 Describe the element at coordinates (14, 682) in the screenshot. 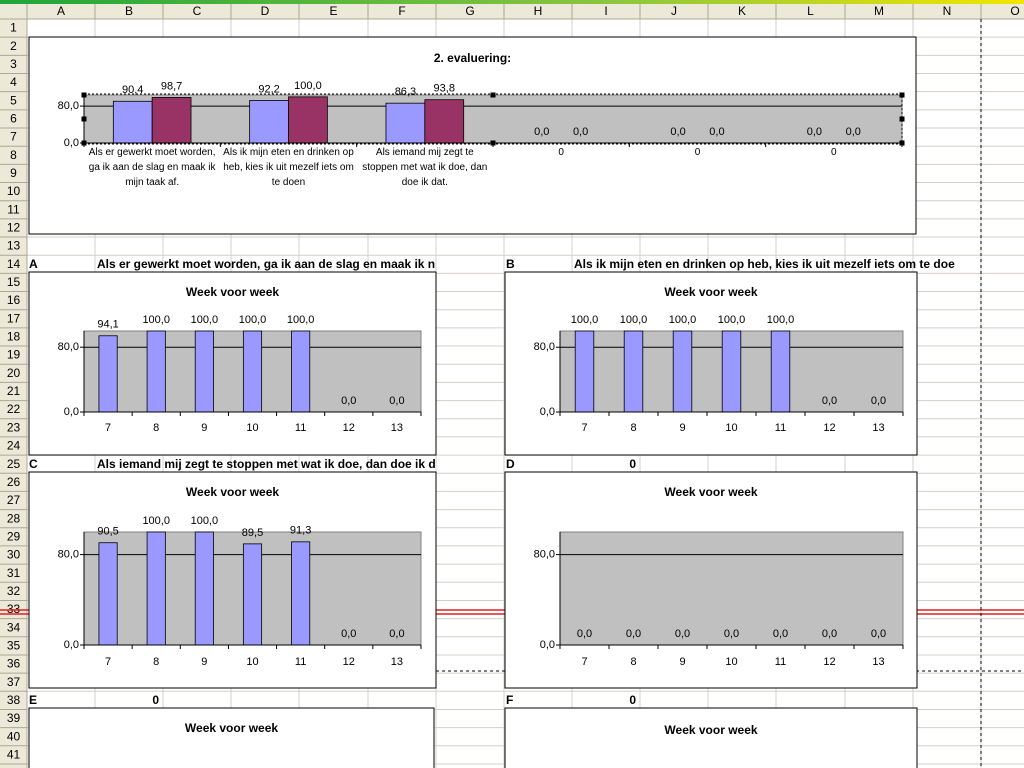

I see `row-header: 37` at that location.